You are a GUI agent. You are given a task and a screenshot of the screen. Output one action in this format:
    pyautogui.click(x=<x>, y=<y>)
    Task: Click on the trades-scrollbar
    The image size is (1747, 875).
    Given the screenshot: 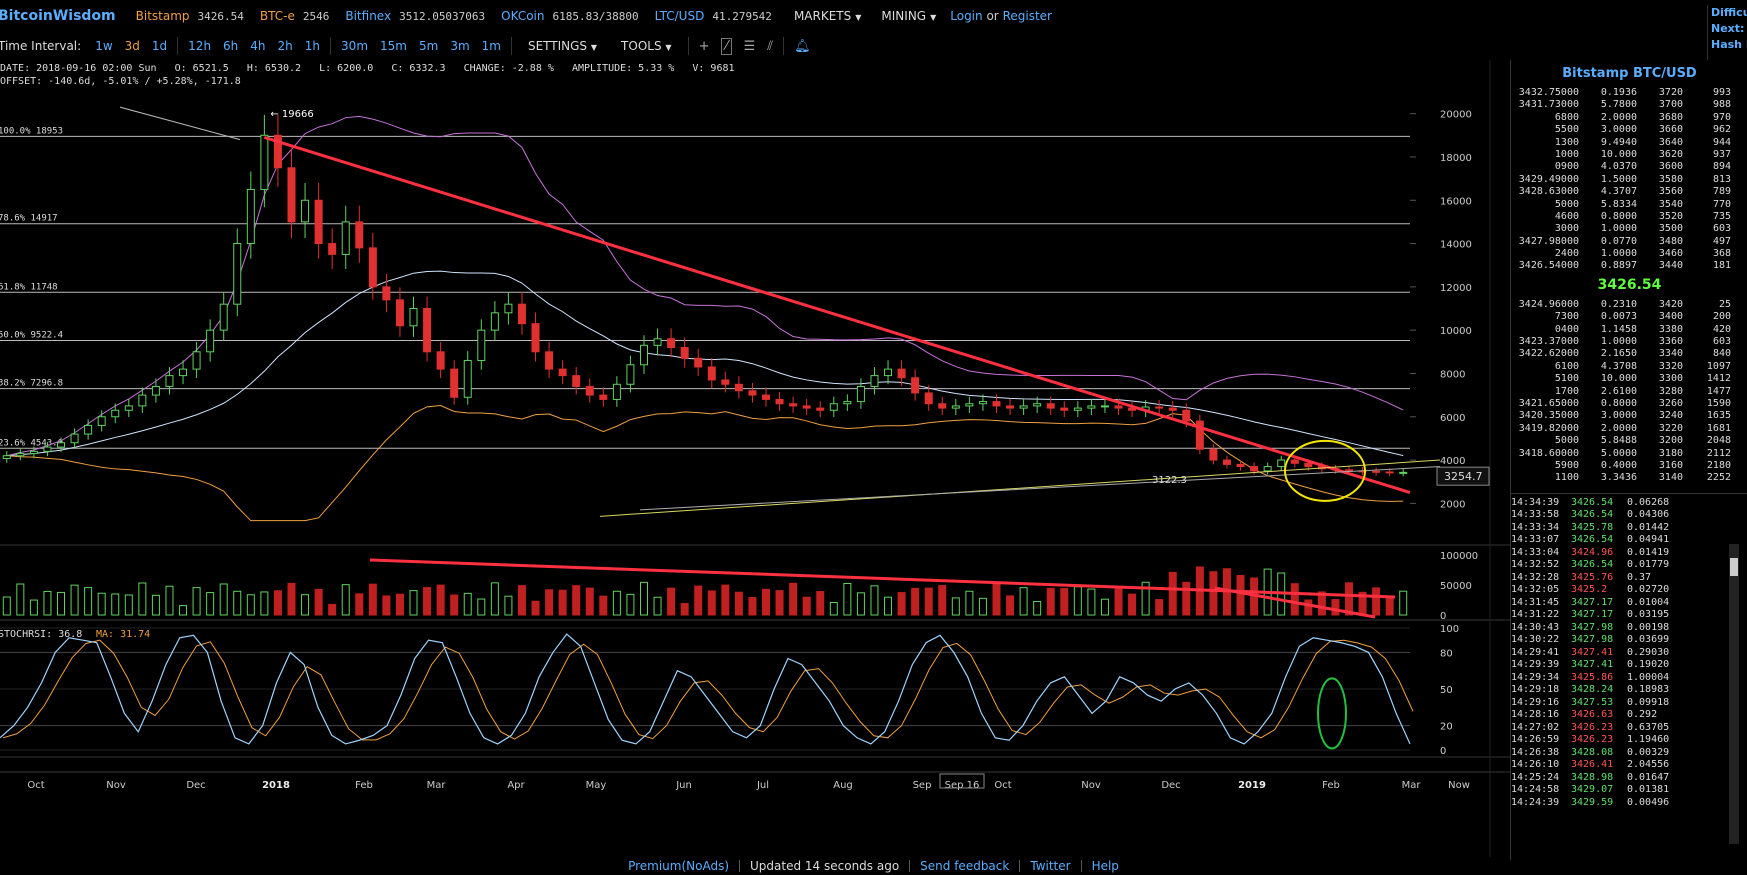 What is the action you would take?
    pyautogui.click(x=1734, y=694)
    